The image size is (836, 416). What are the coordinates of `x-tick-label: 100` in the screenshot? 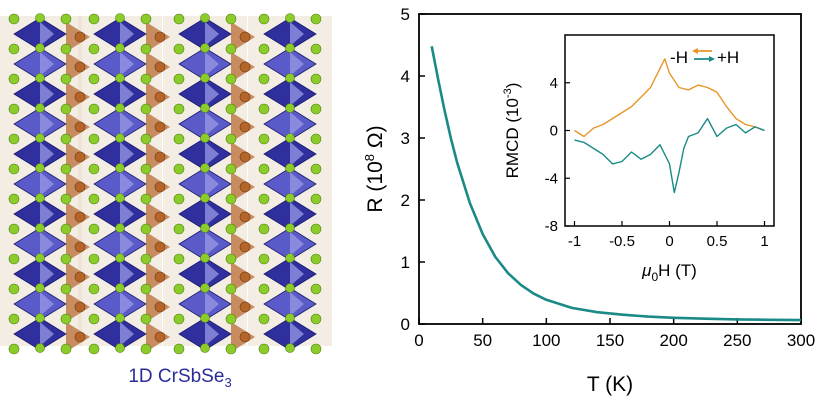 It's located at (546, 340).